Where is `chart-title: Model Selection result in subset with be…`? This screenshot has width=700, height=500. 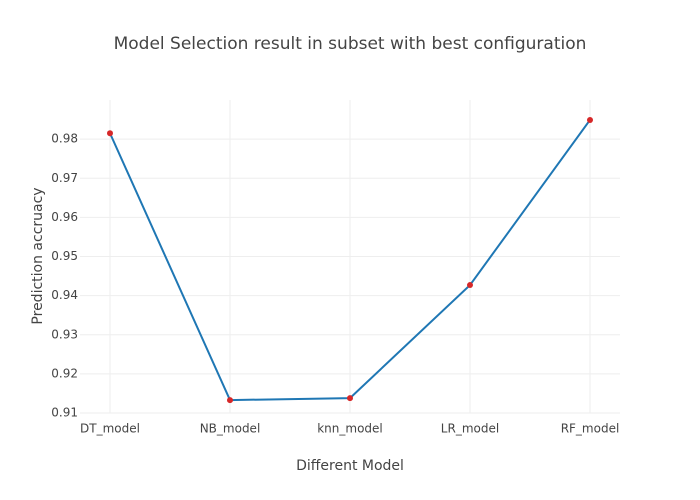
chart-title: Model Selection result in subset with be… is located at coordinates (350, 44).